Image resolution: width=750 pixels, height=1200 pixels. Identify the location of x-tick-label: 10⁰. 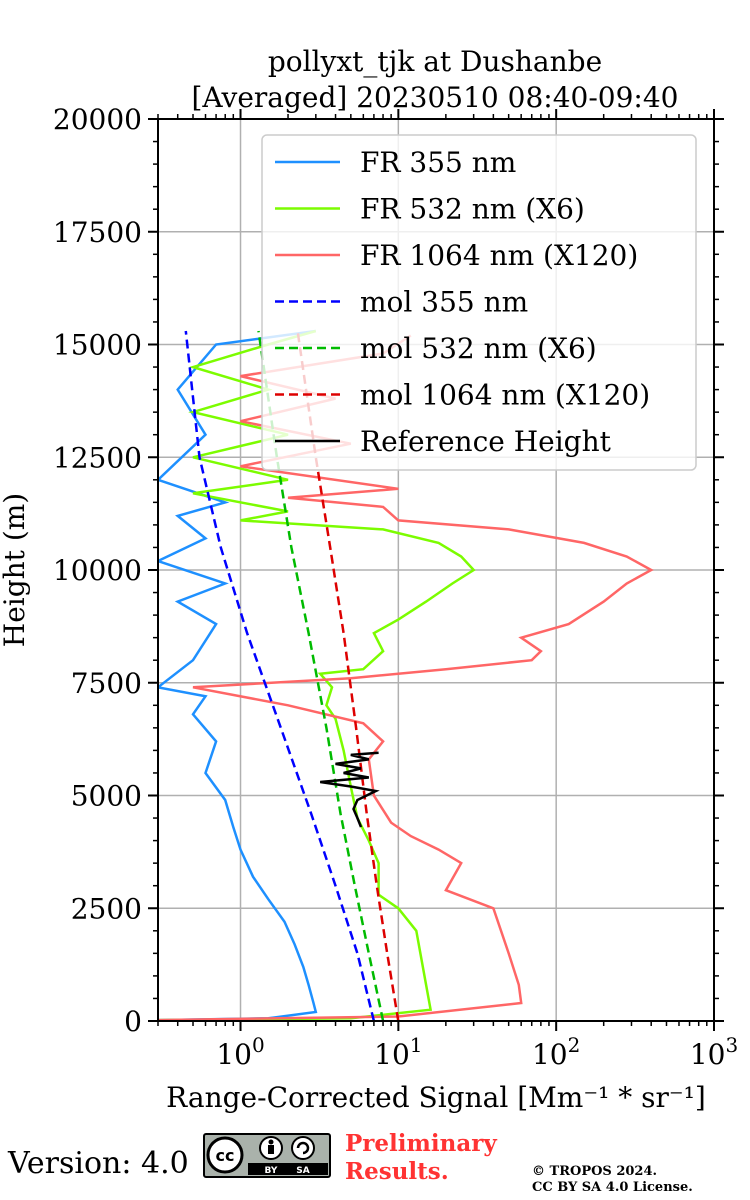
(240, 1052).